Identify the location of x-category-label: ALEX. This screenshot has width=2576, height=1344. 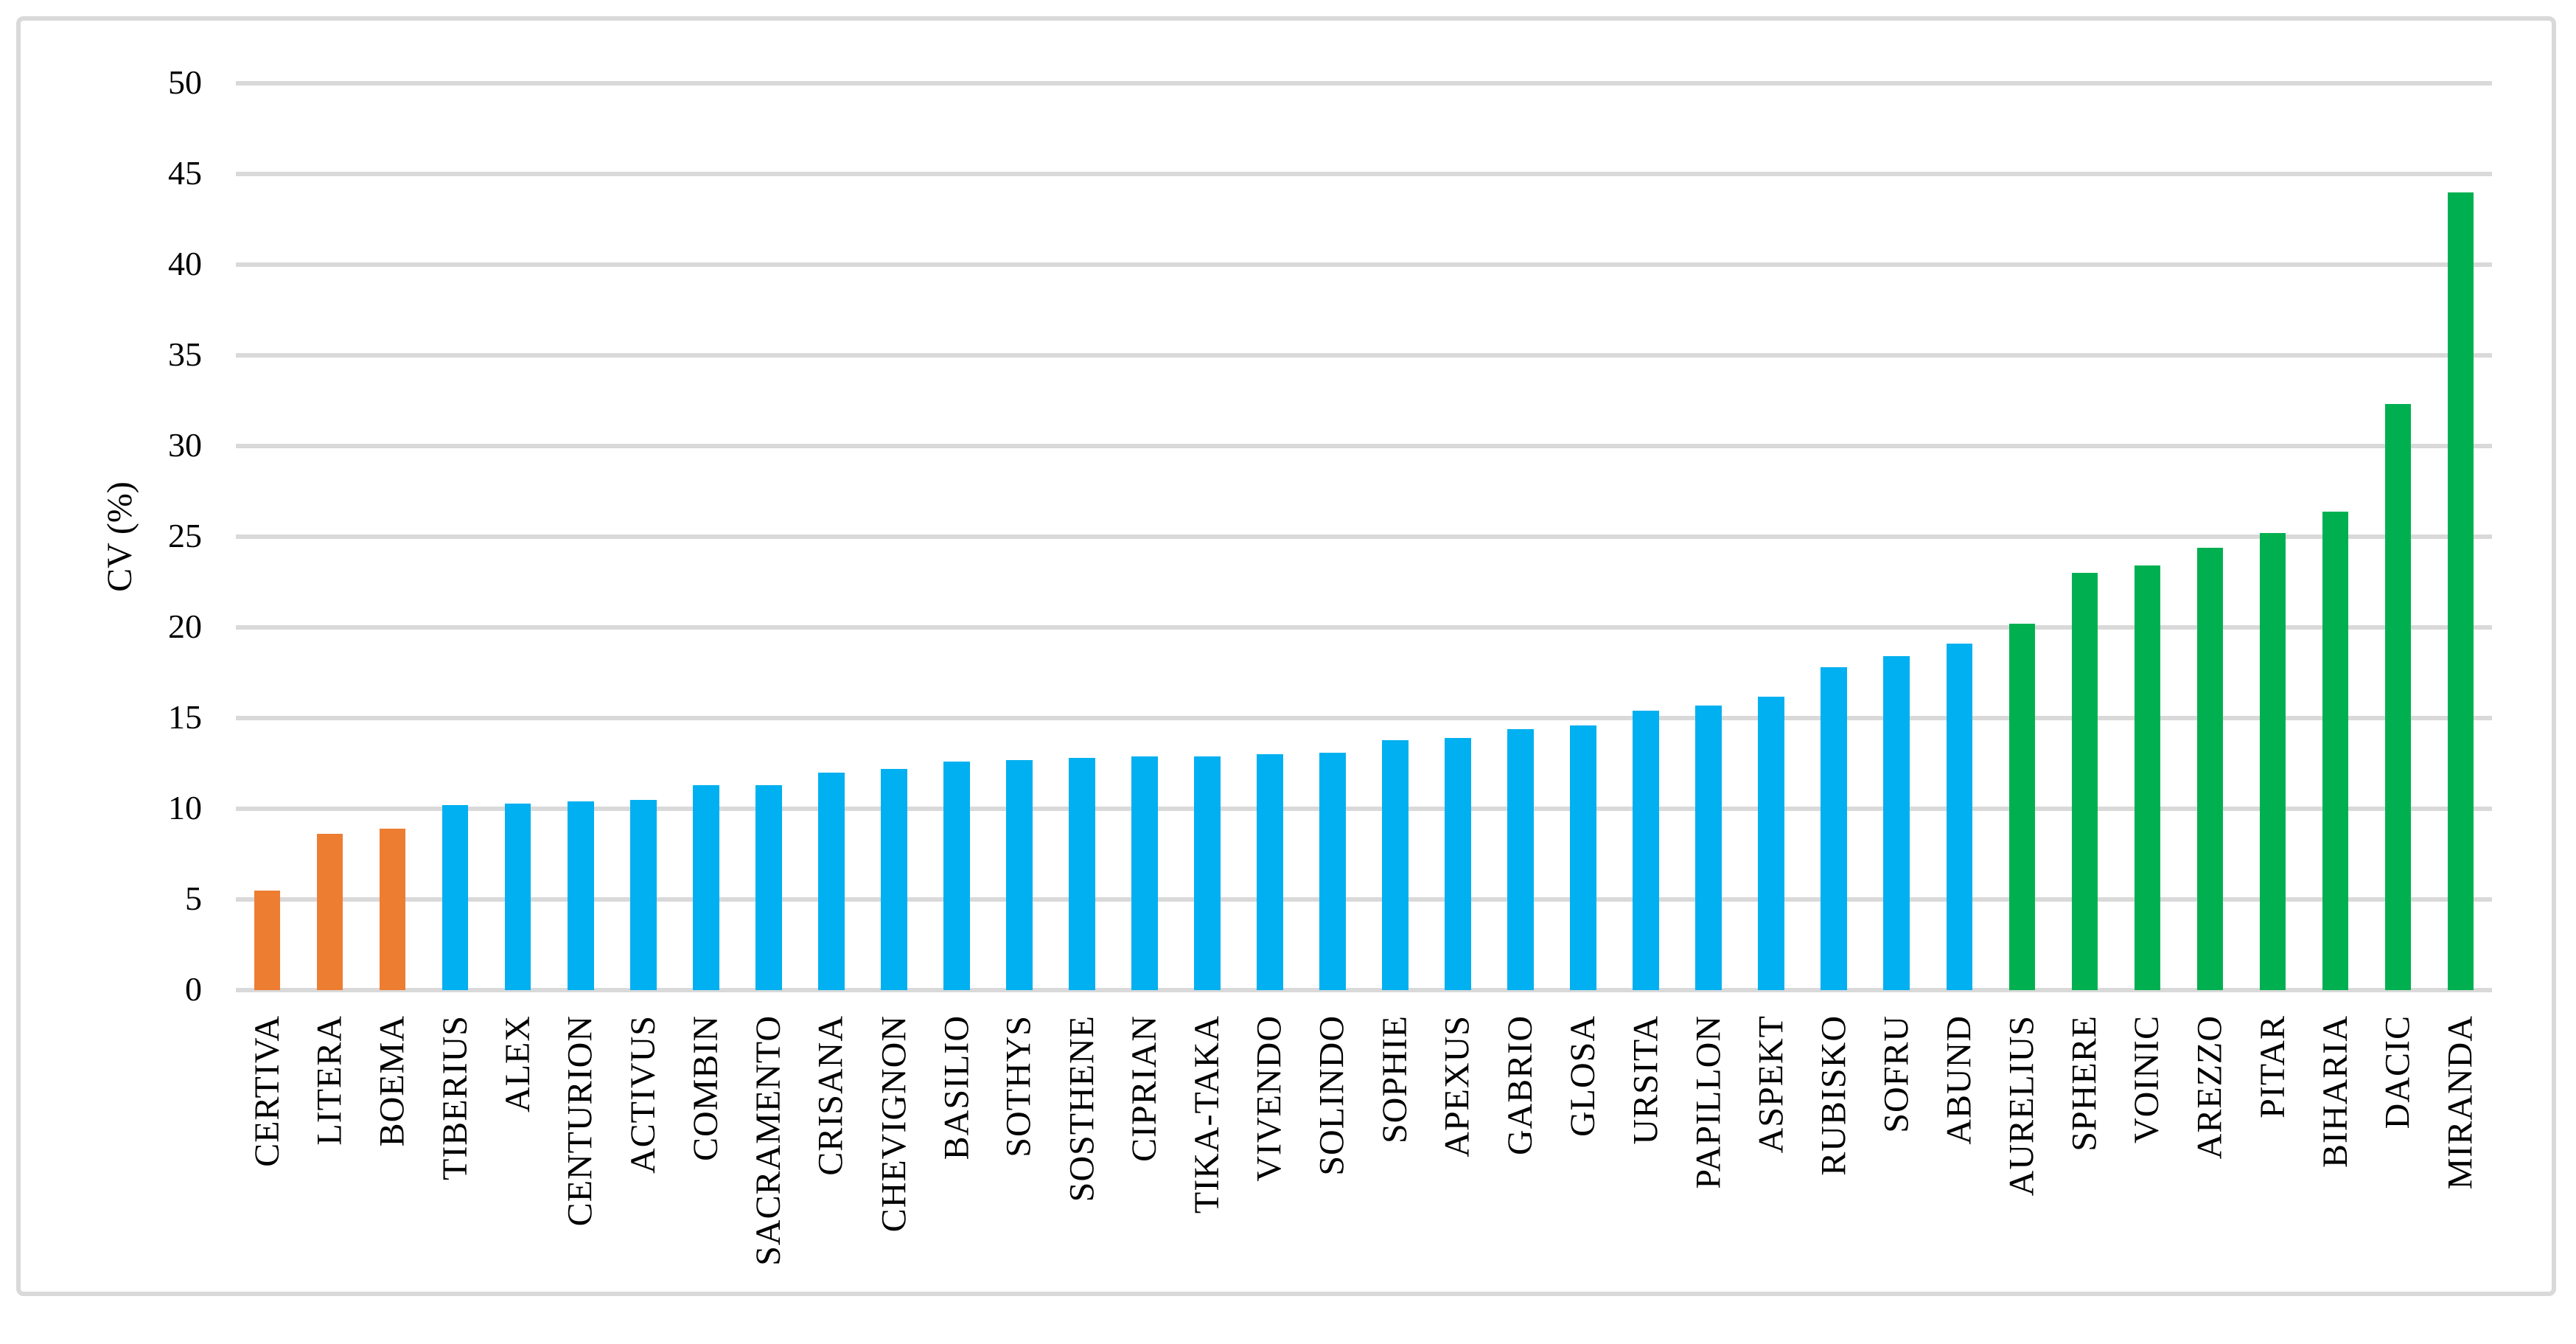
(517, 1064).